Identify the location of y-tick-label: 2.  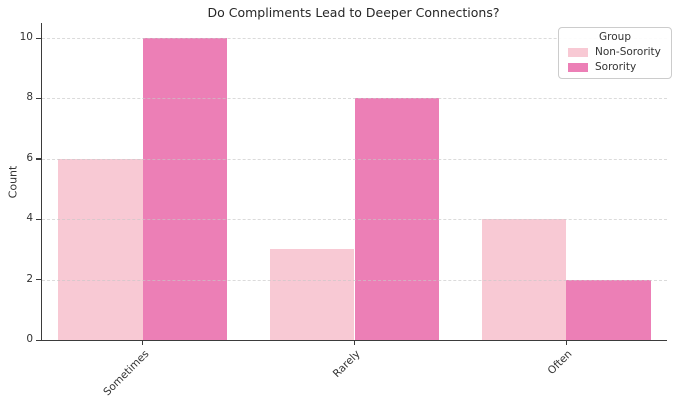
(29, 278).